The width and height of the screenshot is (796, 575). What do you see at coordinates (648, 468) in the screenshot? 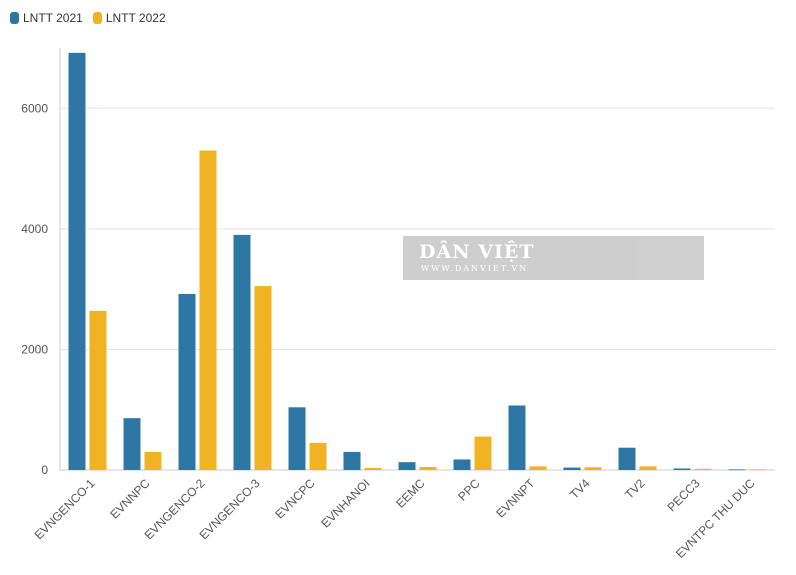
I see `bar-2022-tv2` at bounding box center [648, 468].